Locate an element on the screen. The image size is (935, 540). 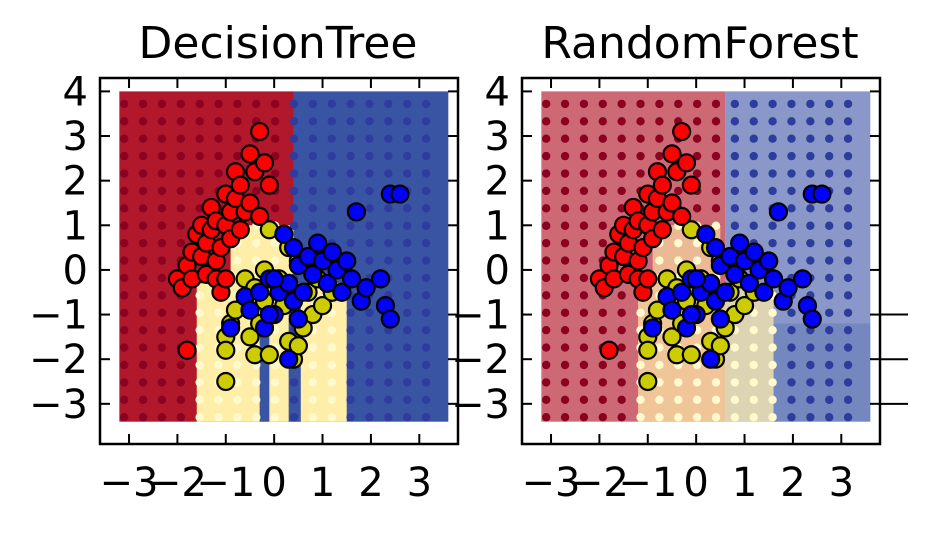
x-tick-label: 1 is located at coordinates (744, 483).